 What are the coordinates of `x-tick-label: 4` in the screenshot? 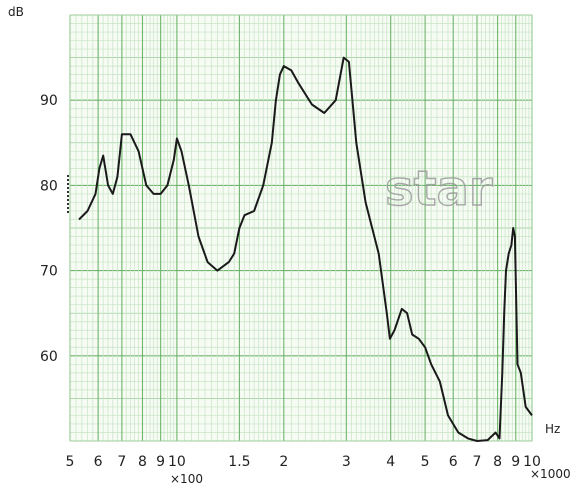 It's located at (390, 462).